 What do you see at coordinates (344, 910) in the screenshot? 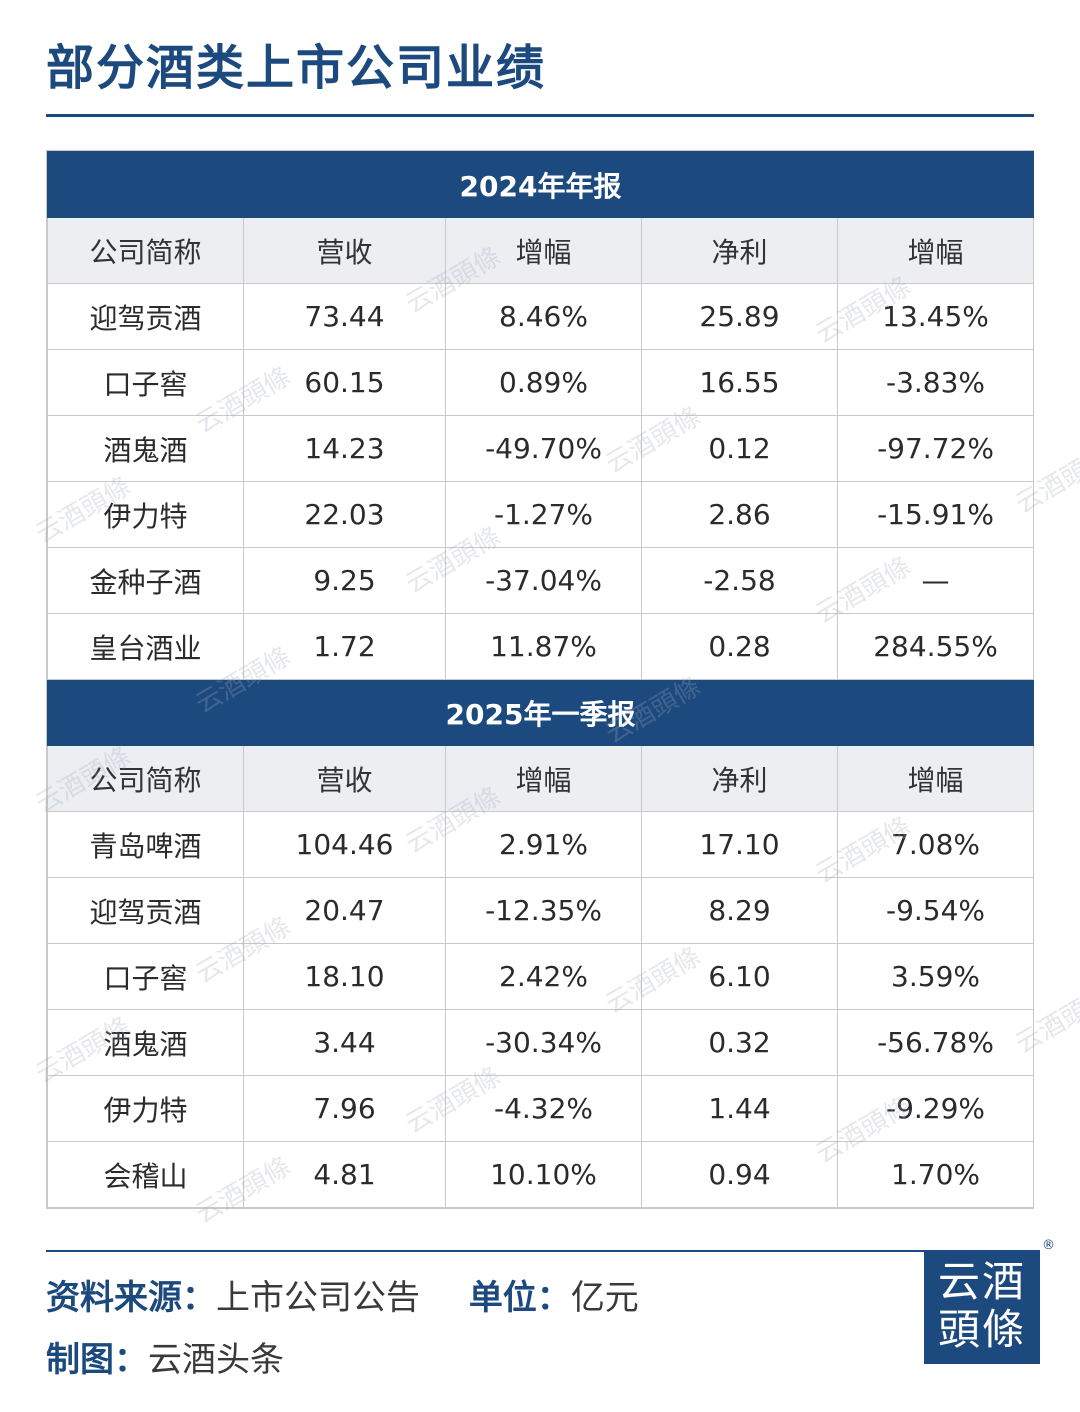
I see `value-cell: 20.47` at bounding box center [344, 910].